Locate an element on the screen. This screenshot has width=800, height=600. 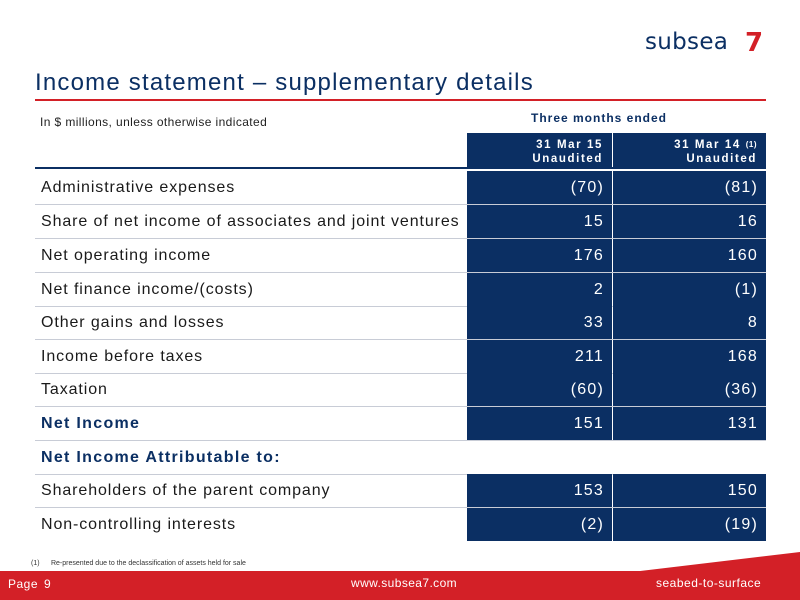
page-indicator: Page 9 is located at coordinates (29, 584).